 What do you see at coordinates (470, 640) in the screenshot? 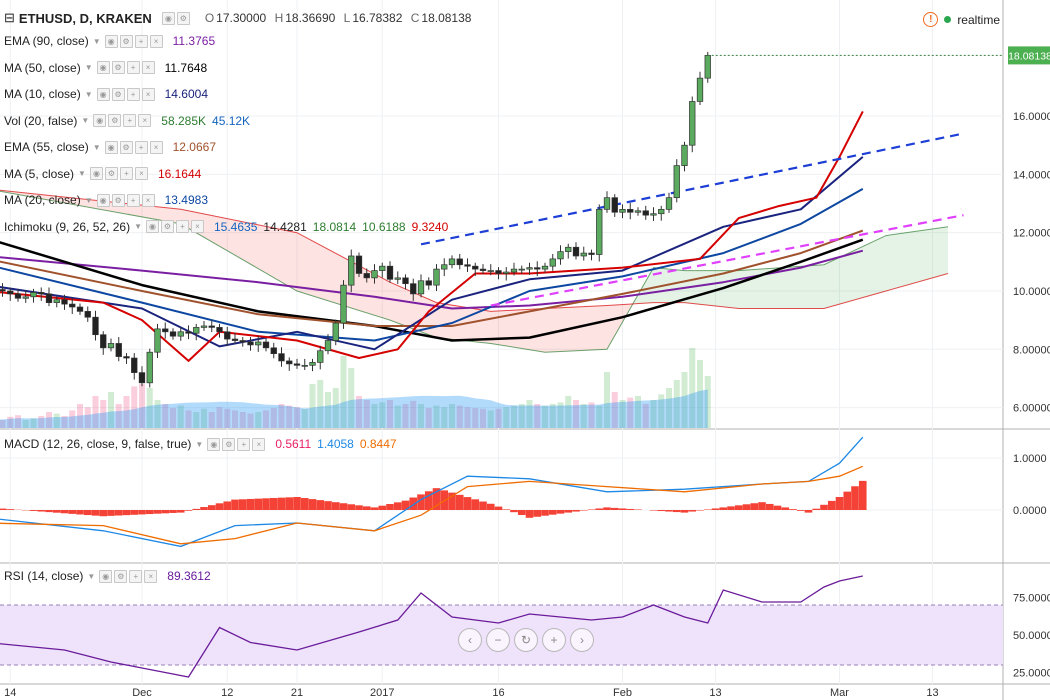
I see `scroll-left-icon: ‹` at bounding box center [470, 640].